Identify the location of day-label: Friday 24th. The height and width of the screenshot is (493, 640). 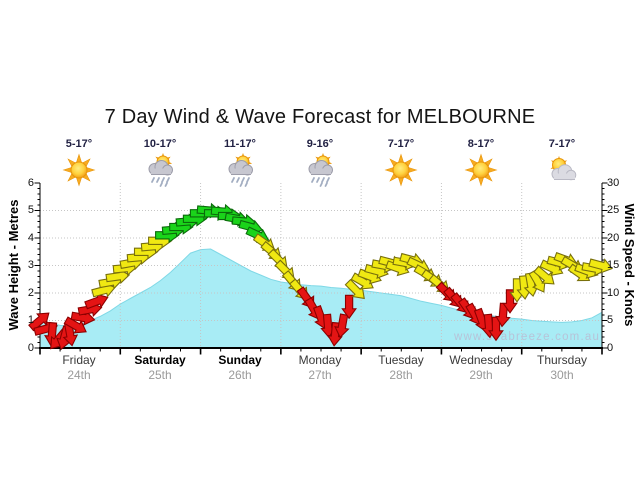
(79, 367).